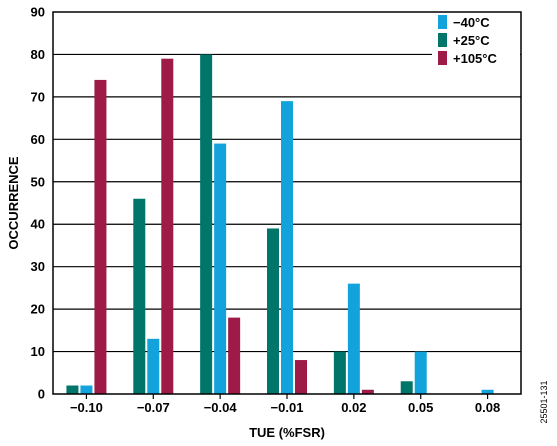 The width and height of the screenshot is (557, 446). What do you see at coordinates (38, 96) in the screenshot?
I see `y-tick-label: 70` at bounding box center [38, 96].